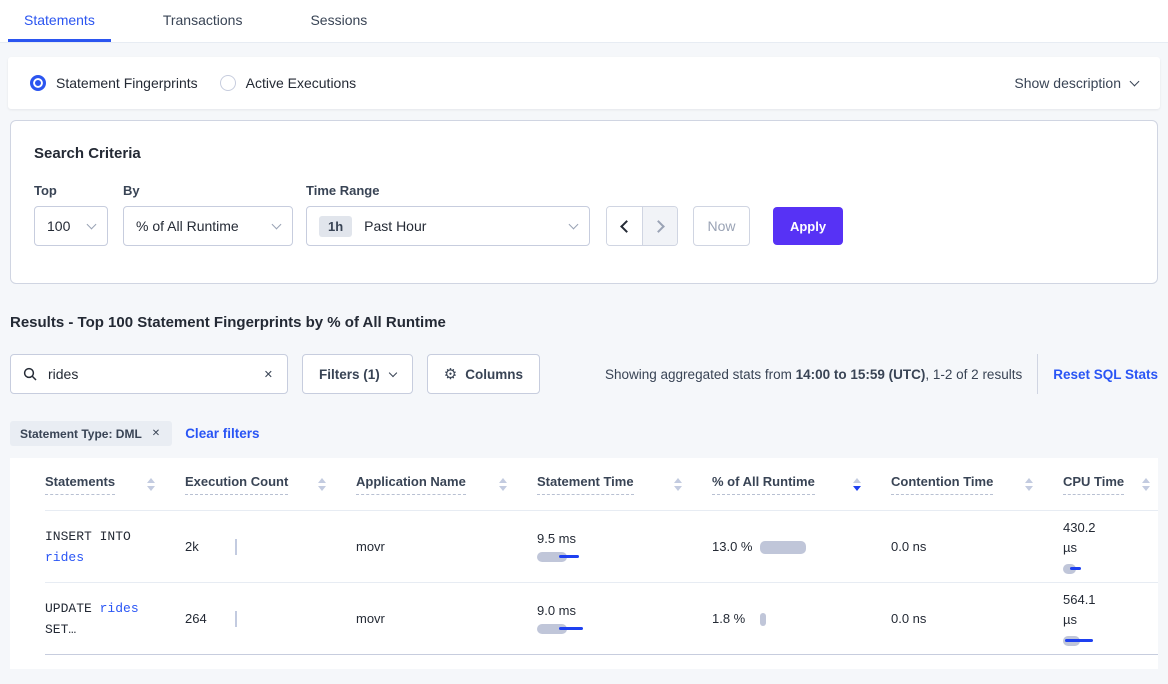  Describe the element at coordinates (343, 190) in the screenshot. I see `time-range-label: Time Range` at that location.